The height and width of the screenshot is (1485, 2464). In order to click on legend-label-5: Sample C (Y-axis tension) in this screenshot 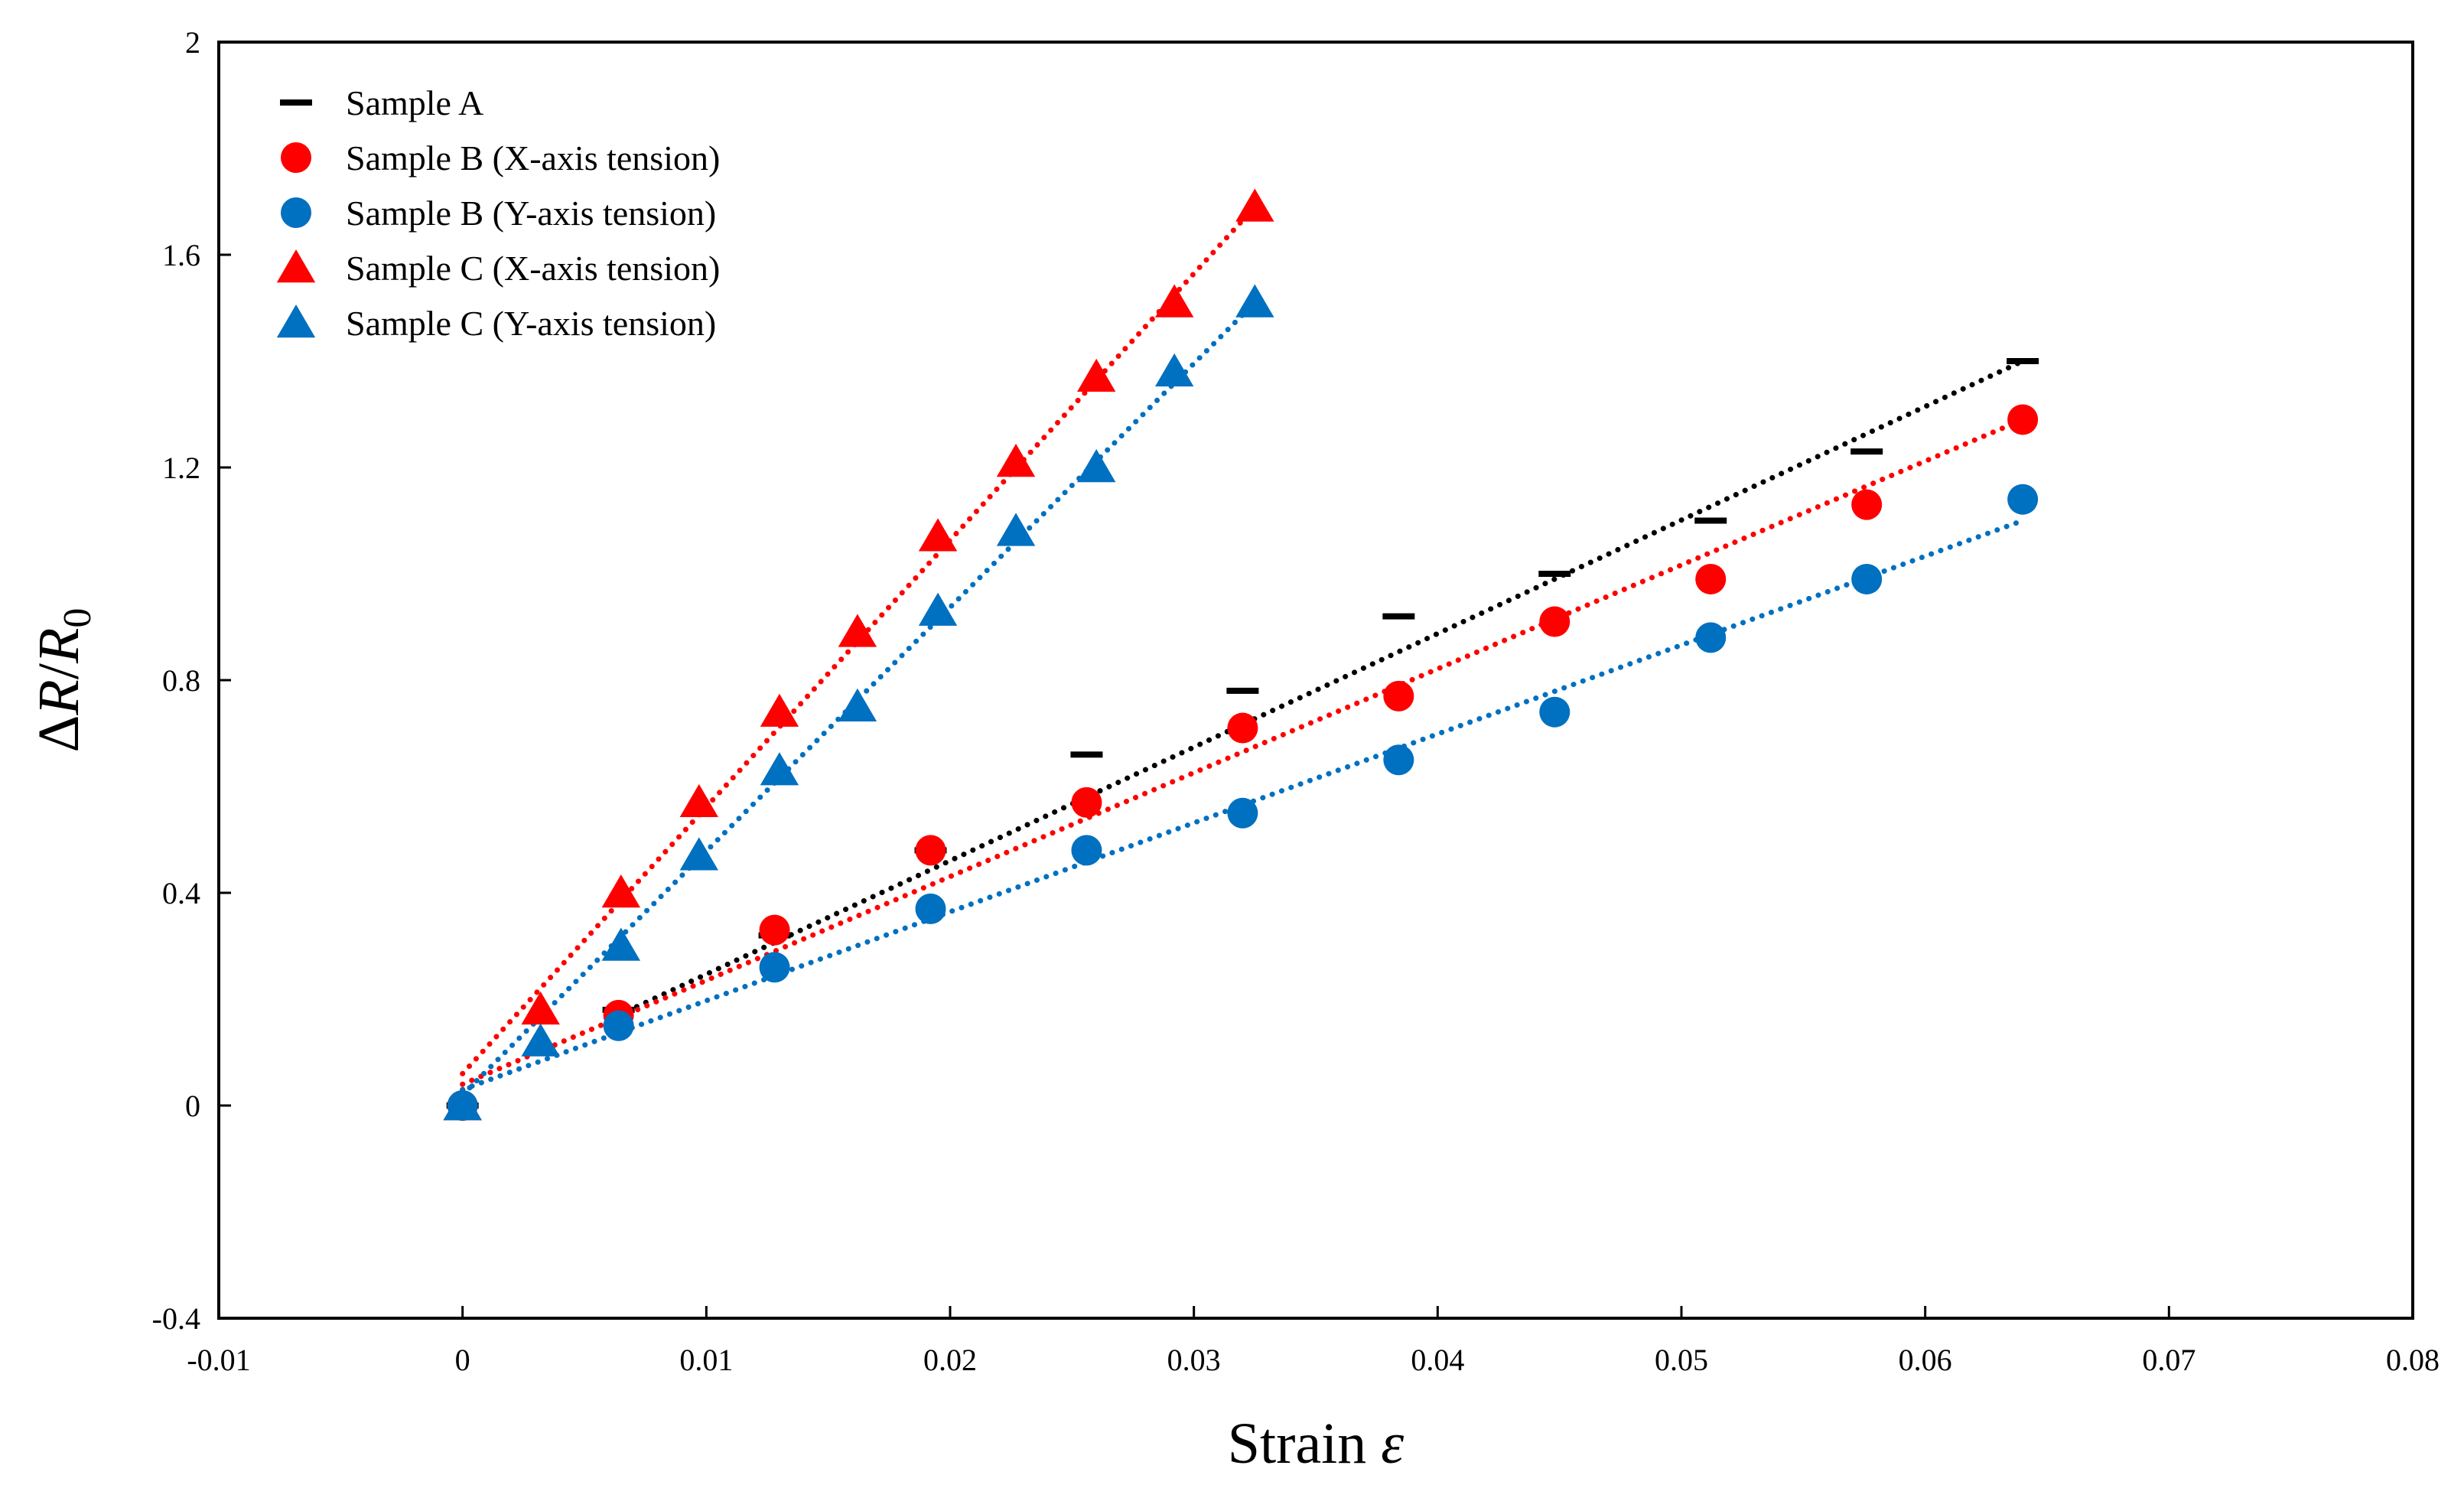, I will do `click(531, 323)`.